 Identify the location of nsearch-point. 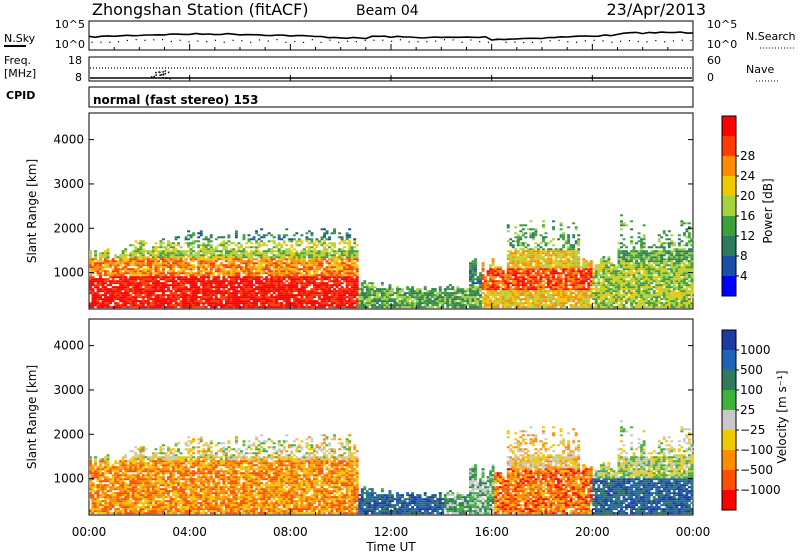
(673, 41).